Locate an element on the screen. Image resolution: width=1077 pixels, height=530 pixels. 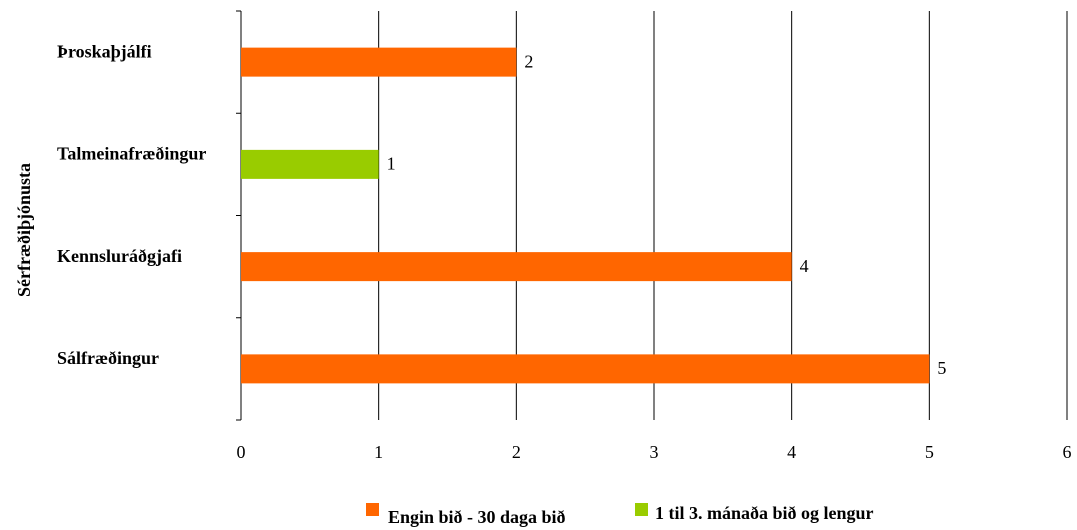
x-tick-label: 1 is located at coordinates (378, 452).